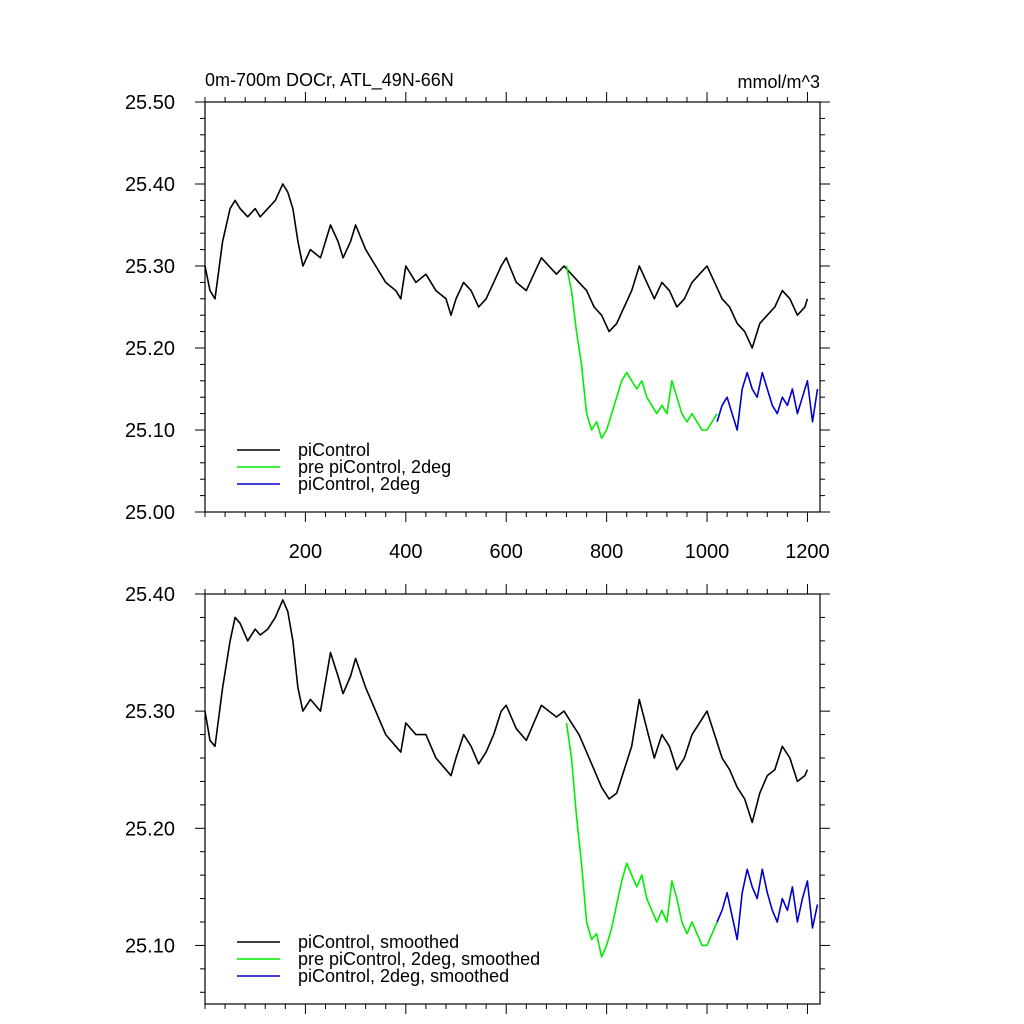 The height and width of the screenshot is (1024, 1024). What do you see at coordinates (807, 552) in the screenshot?
I see `x-tick-label: 1200` at bounding box center [807, 552].